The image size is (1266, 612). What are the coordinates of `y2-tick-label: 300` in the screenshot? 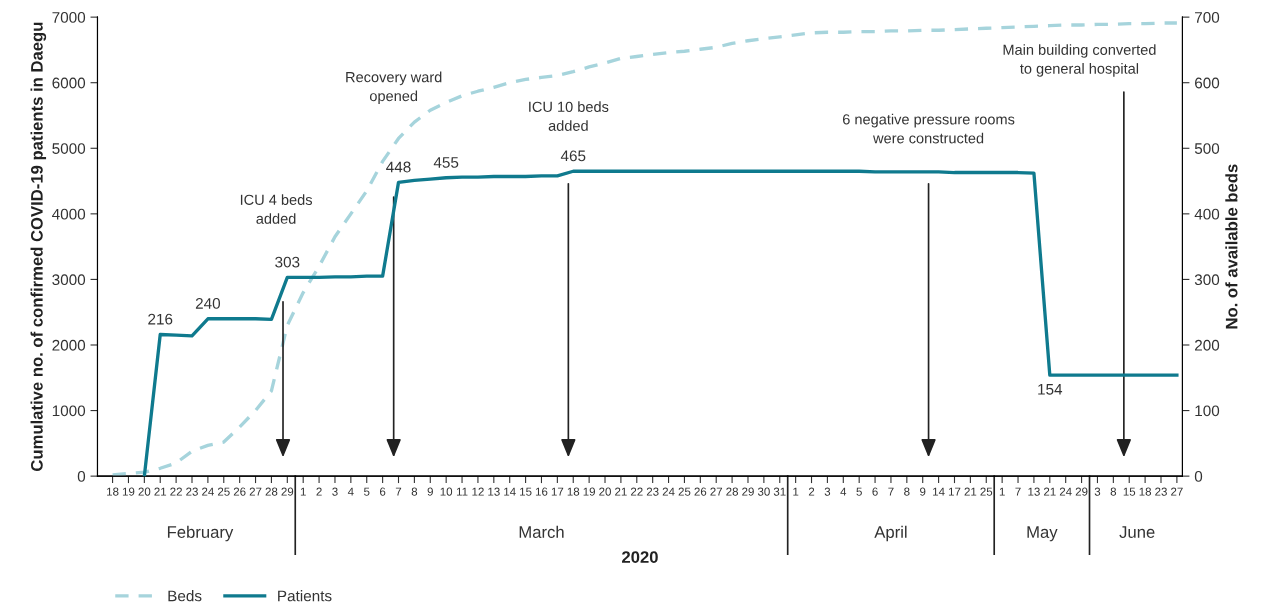 It's located at (1207, 280).